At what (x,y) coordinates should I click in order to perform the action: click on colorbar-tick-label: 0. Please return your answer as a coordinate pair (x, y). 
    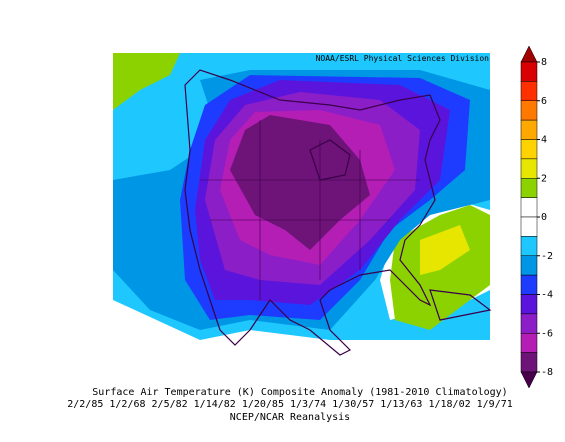
    Looking at the image, I should click on (544, 217).